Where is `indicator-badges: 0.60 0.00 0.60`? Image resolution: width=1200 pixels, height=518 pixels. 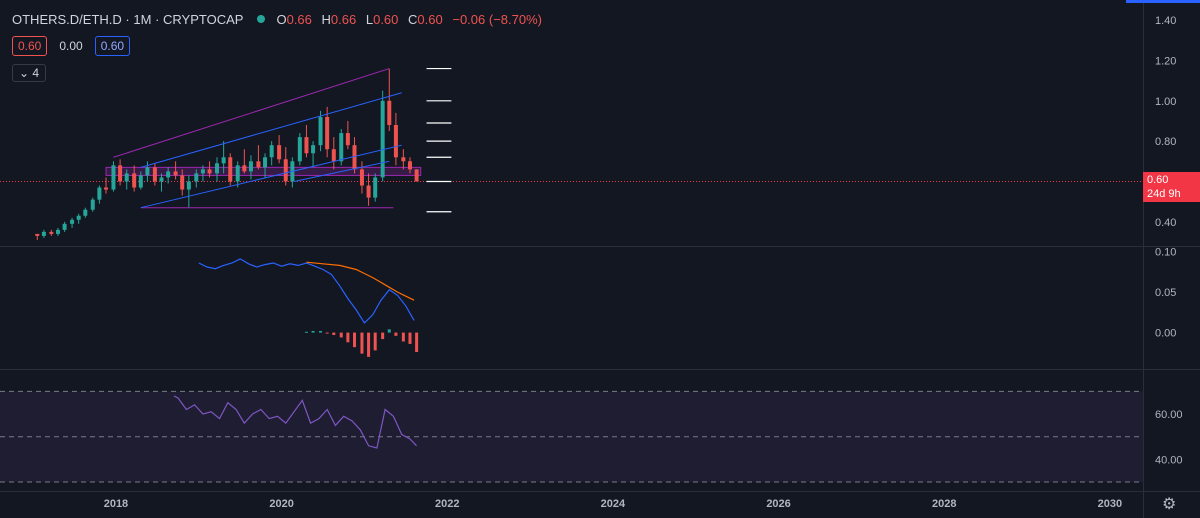 indicator-badges: 0.60 0.00 0.60 is located at coordinates (71, 46).